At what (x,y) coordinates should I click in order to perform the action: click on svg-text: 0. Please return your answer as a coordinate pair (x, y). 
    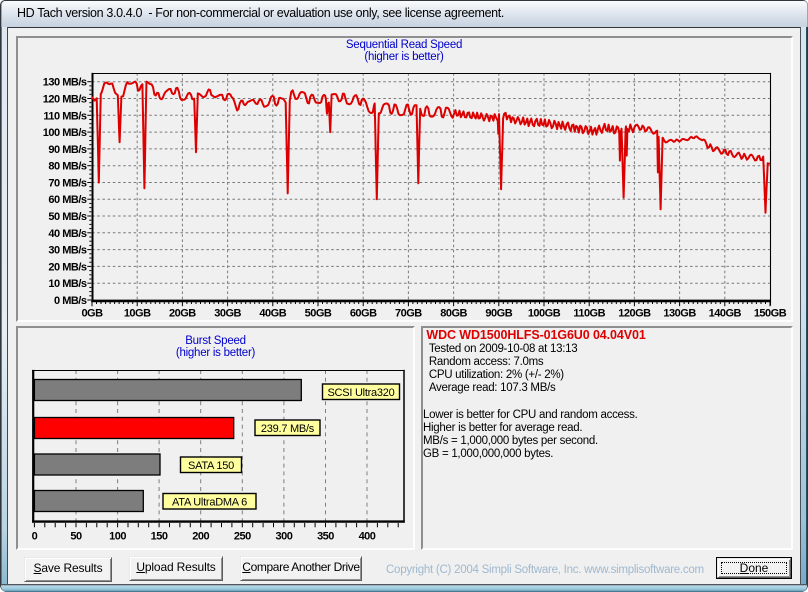
    Looking at the image, I should click on (35, 537).